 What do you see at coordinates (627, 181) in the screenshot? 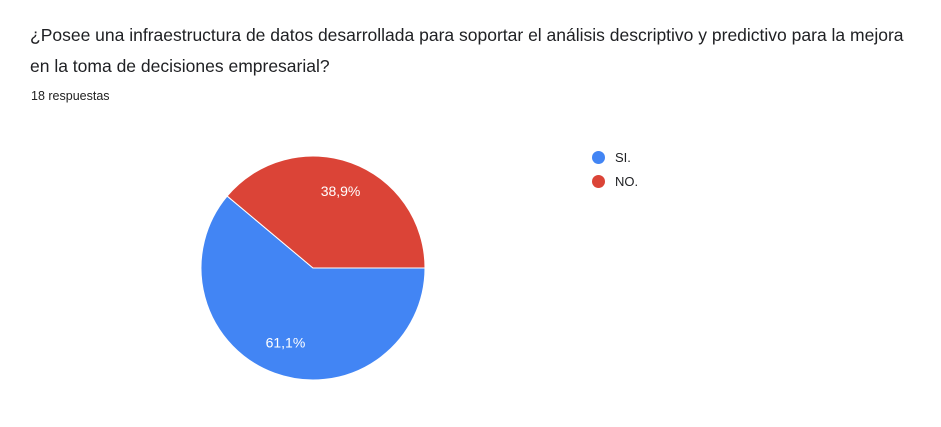
I see `legend-label-no: NO.` at bounding box center [627, 181].